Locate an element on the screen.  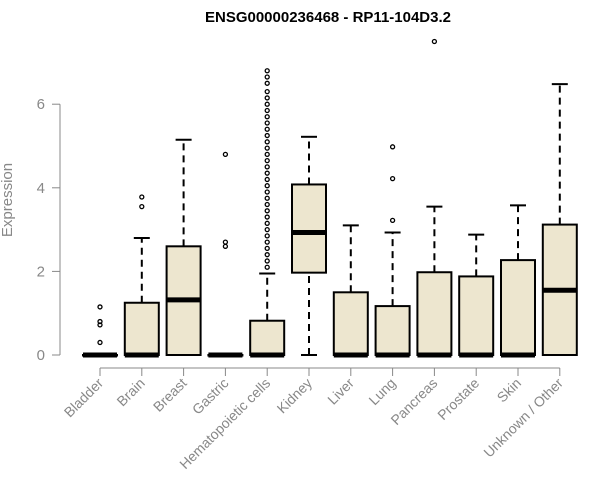
box-gastric is located at coordinates (225, 254).